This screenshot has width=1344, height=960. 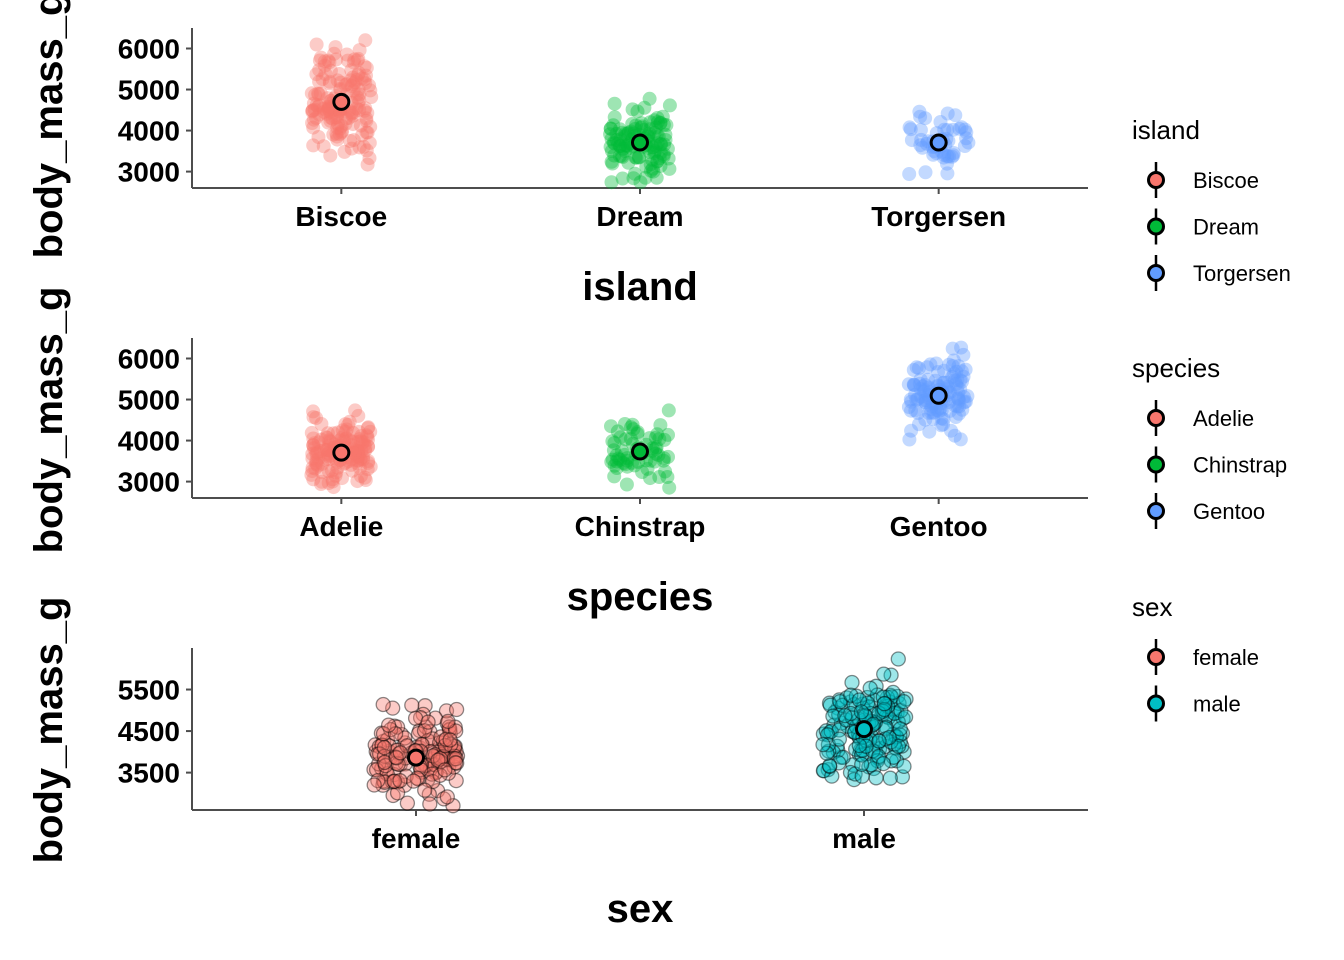 What do you see at coordinates (1152, 607) in the screenshot?
I see `legend-title: sex` at bounding box center [1152, 607].